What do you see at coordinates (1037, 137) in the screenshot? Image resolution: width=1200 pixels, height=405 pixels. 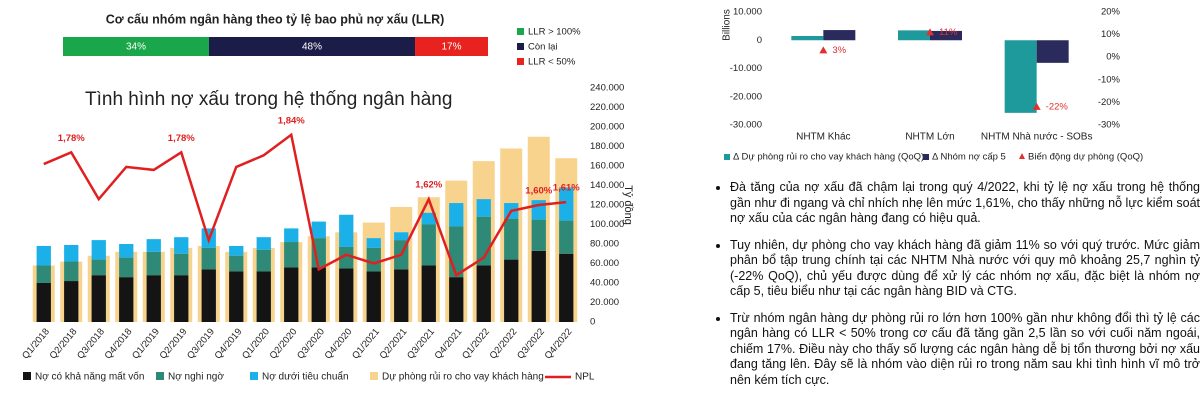 I see `x-tick-label: NHTM Nhà nước - SOBs` at bounding box center [1037, 137].